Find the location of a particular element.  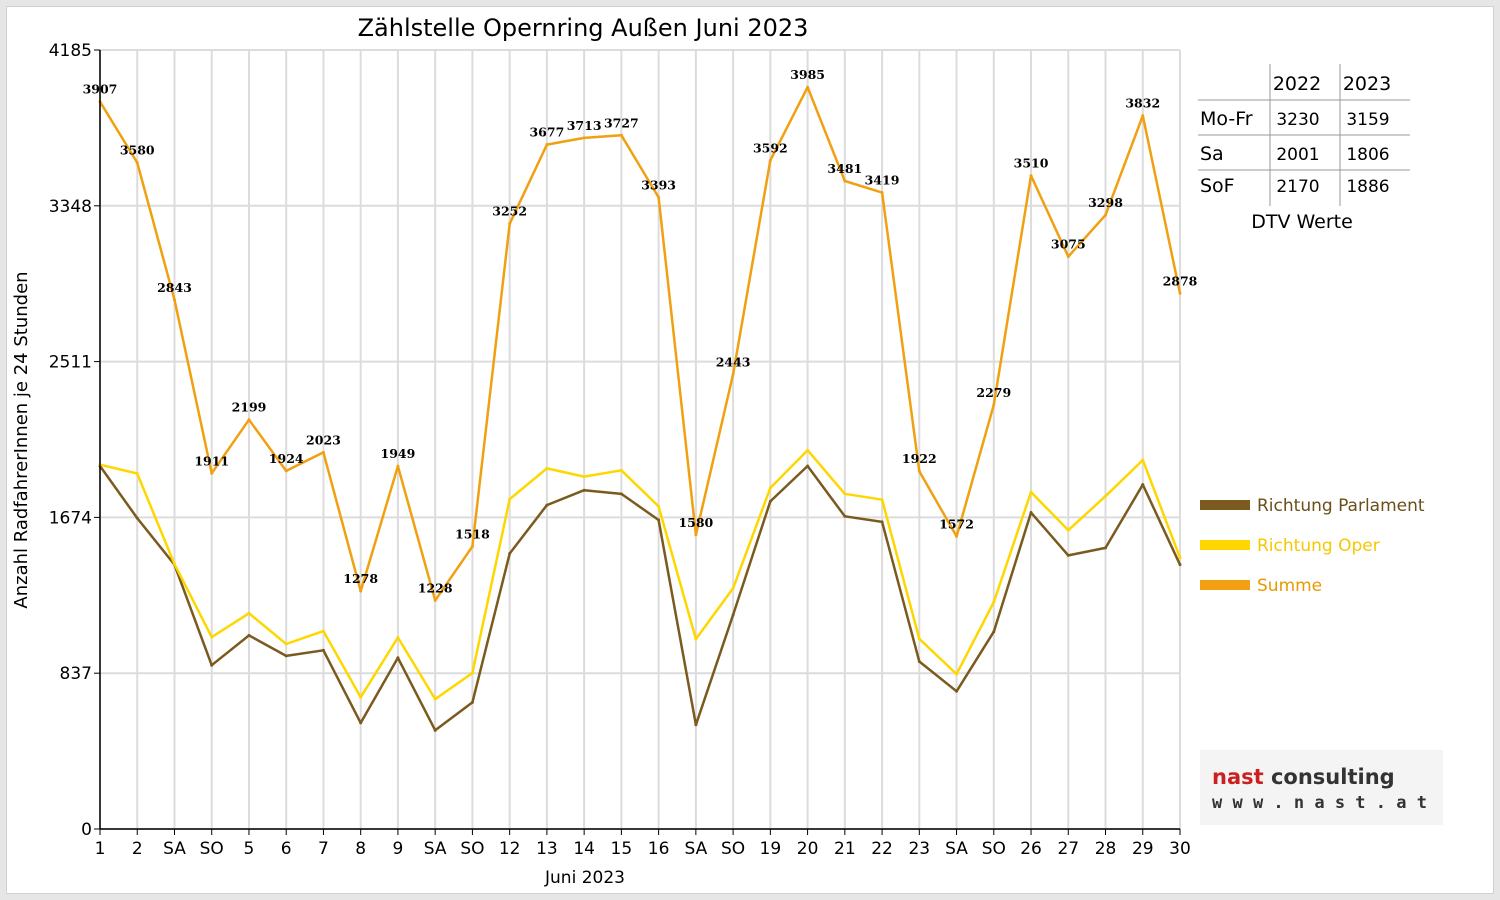

dtv-value: 2170 is located at coordinates (1297, 187).